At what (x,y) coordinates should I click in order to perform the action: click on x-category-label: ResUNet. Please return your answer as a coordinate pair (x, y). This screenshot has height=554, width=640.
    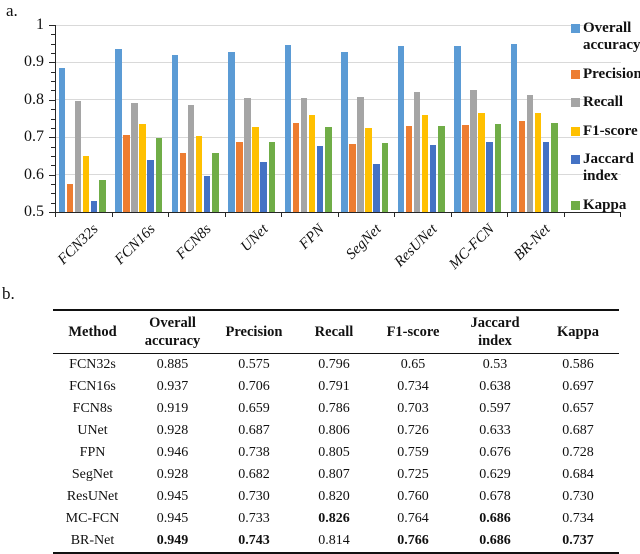
    Looking at the image, I should click on (416, 246).